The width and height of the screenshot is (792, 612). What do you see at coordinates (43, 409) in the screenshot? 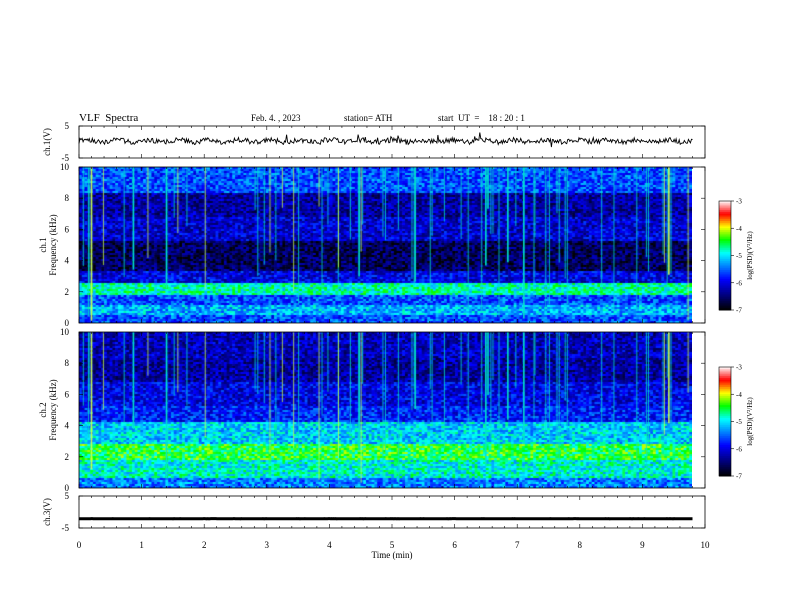
I see `ch2-freq-ylabel: ch.2` at bounding box center [43, 409].